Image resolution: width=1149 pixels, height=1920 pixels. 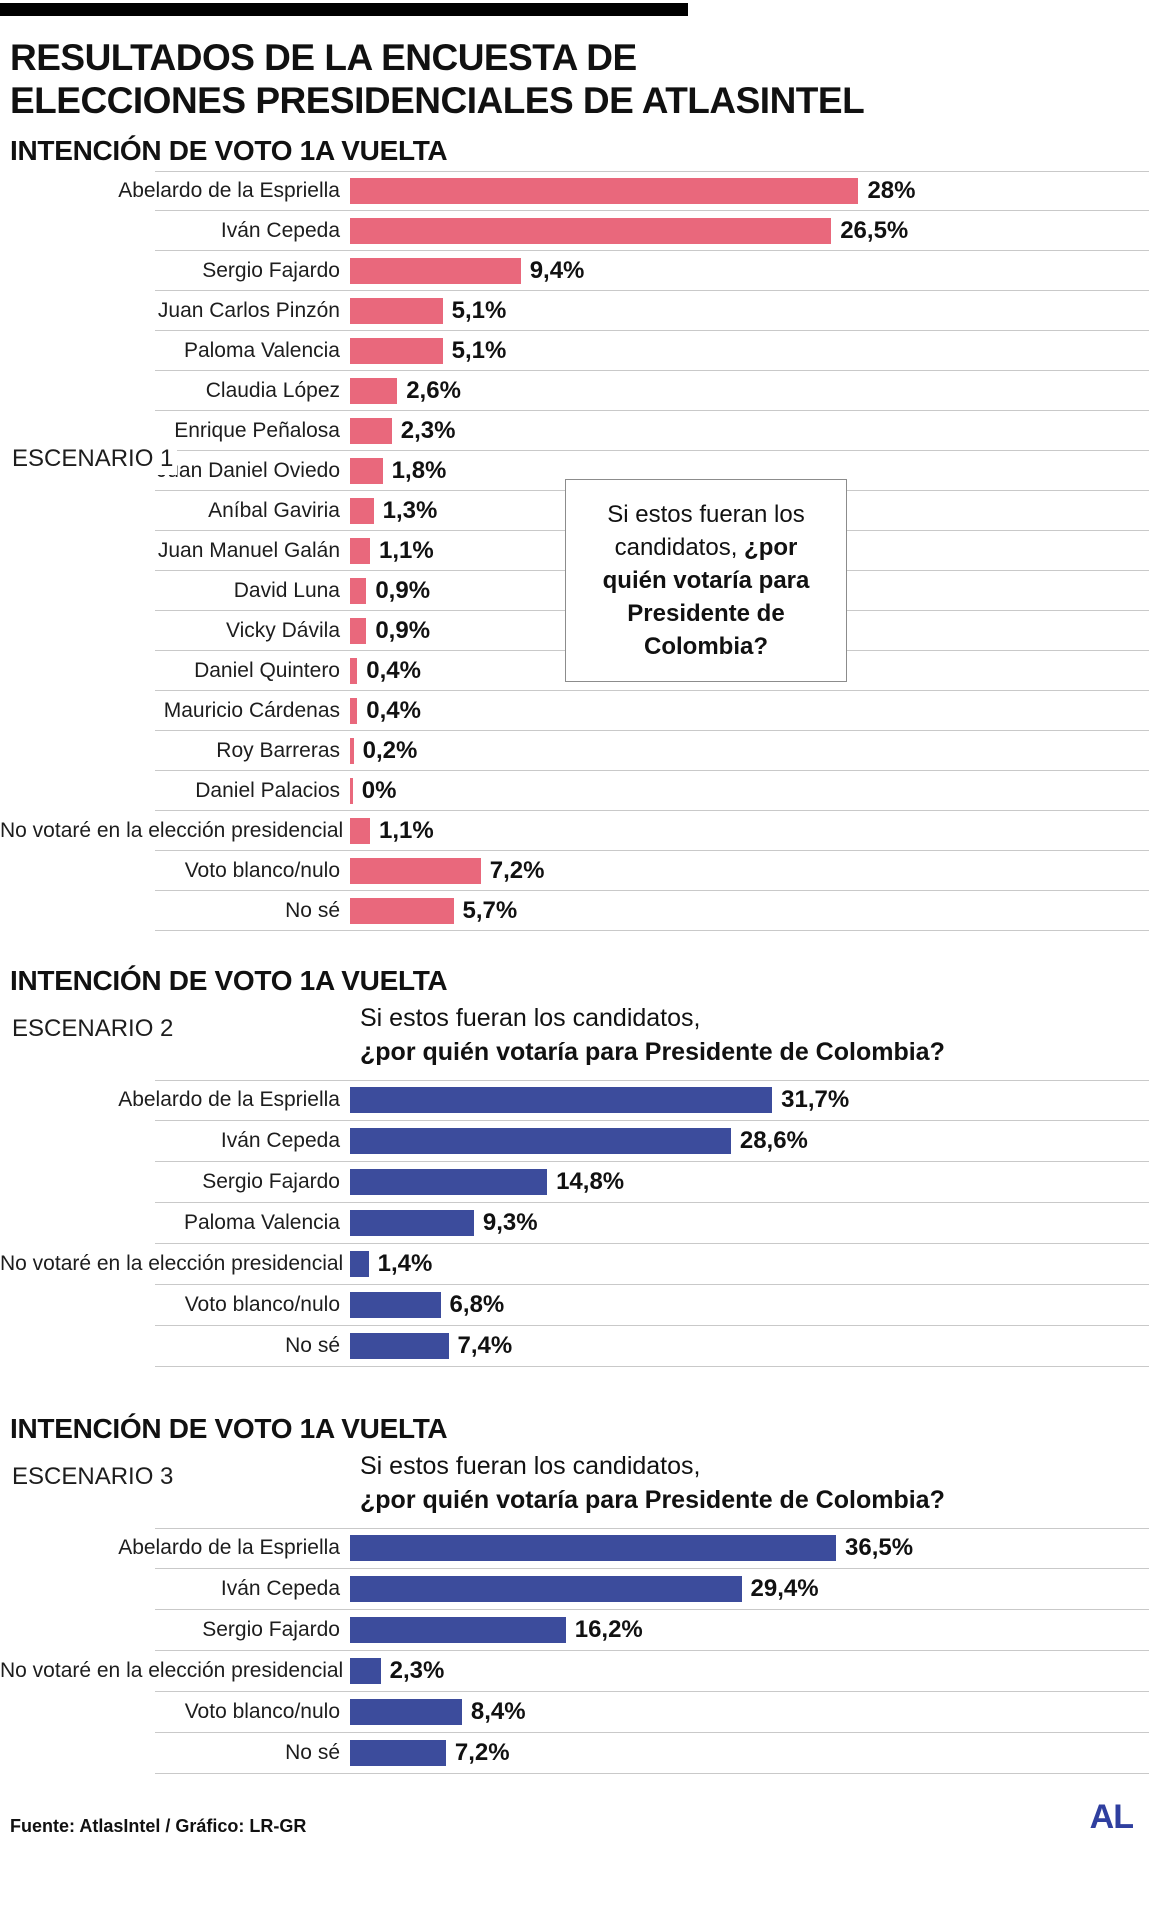 What do you see at coordinates (574, 1712) in the screenshot?
I see `chart-row: Voto blanco/nulo 8,4%` at bounding box center [574, 1712].